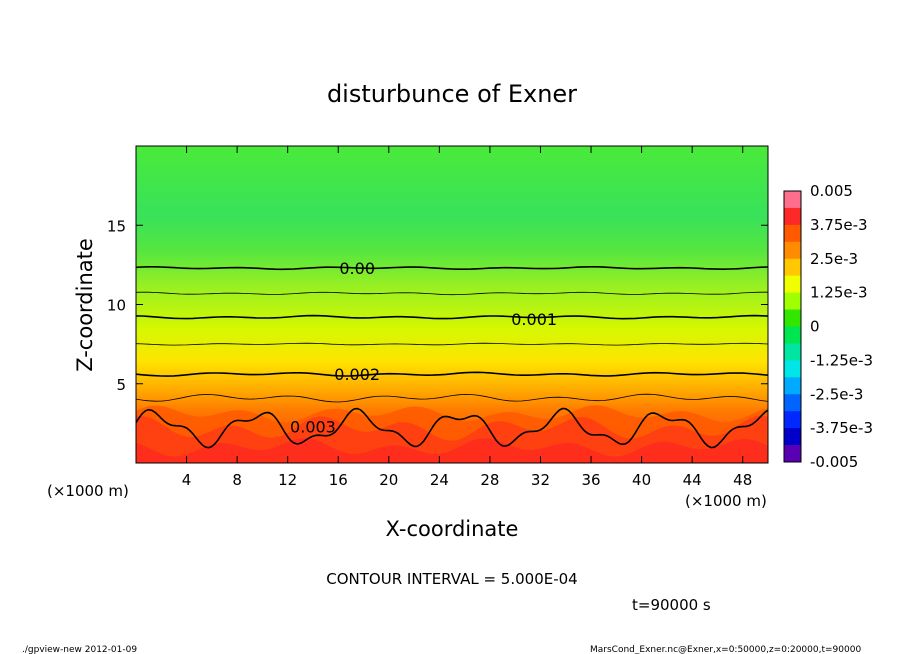 The height and width of the screenshot is (654, 904). Describe the element at coordinates (79, 649) in the screenshot. I see `footer-left: ./gpview-new 2012-01-09` at that location.